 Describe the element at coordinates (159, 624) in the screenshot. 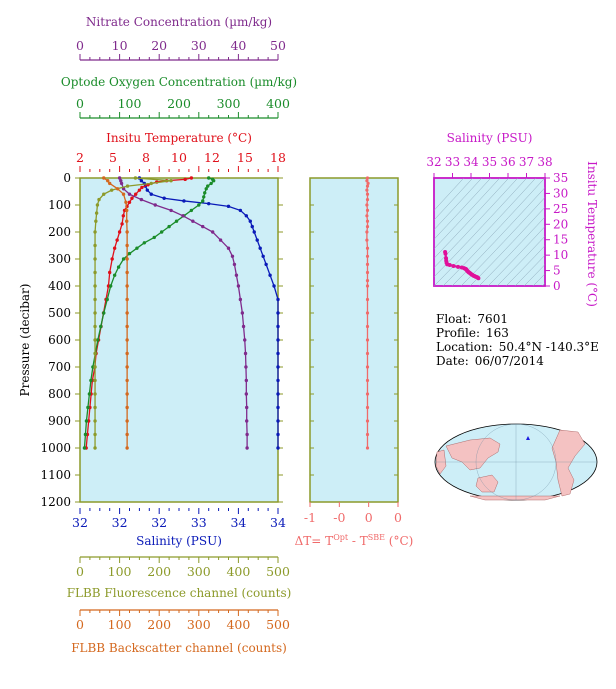

I see `backscatter-tick-label: 200` at that location.